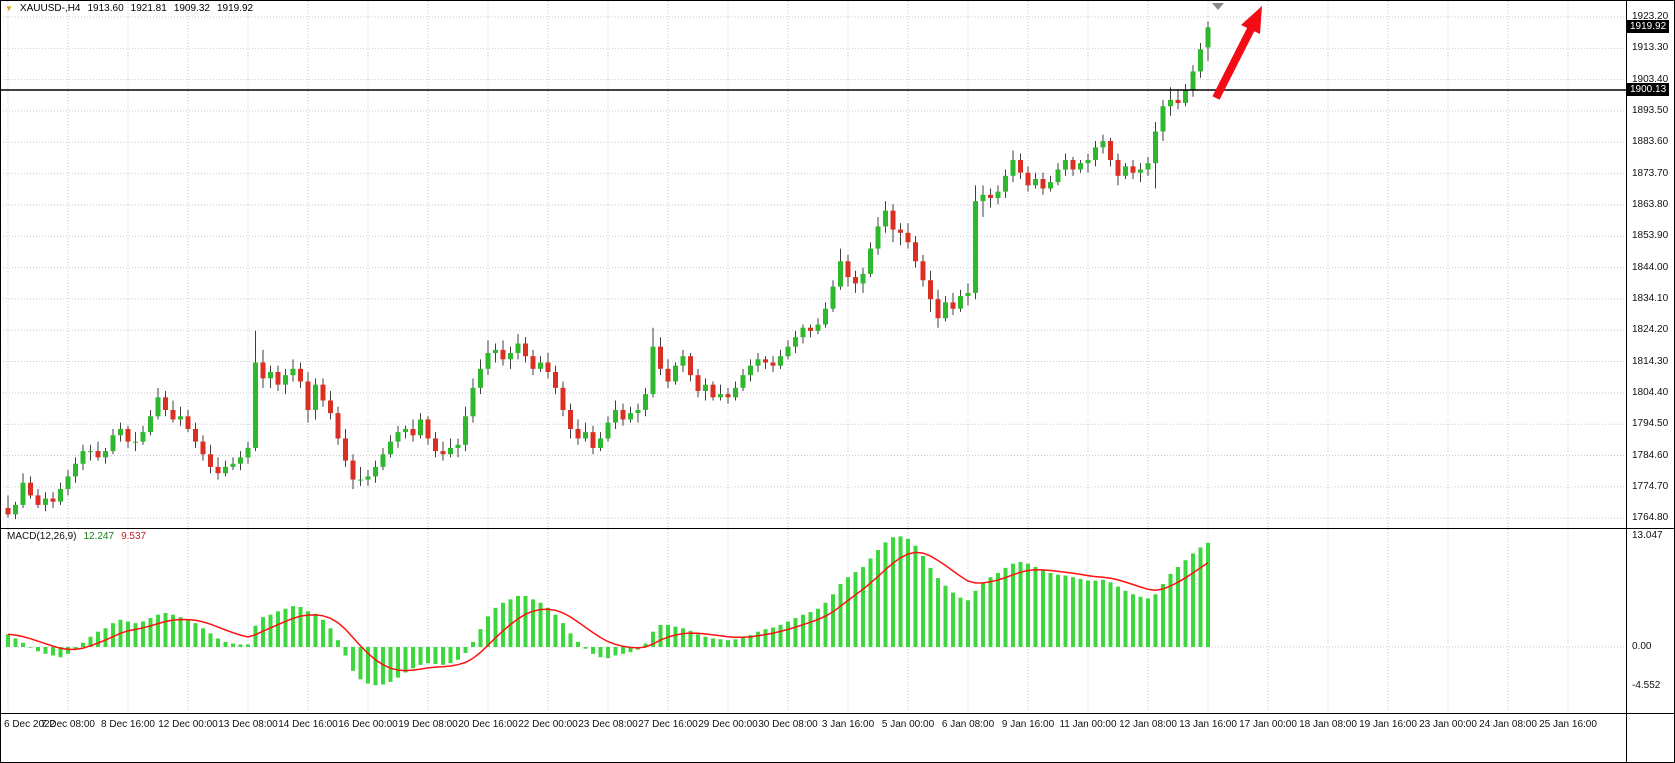 The width and height of the screenshot is (1675, 763). What do you see at coordinates (9, 8) in the screenshot?
I see `collapse-arrow-icon: ▼` at bounding box center [9, 8].